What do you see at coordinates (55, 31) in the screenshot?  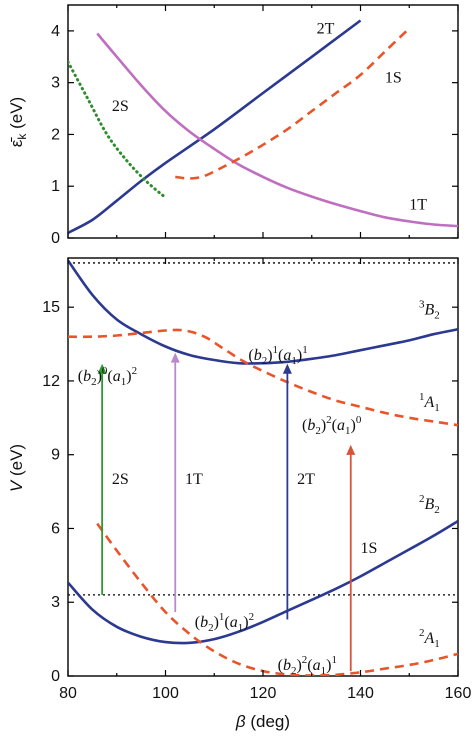 I see `top-ytick-label: 4` at bounding box center [55, 31].